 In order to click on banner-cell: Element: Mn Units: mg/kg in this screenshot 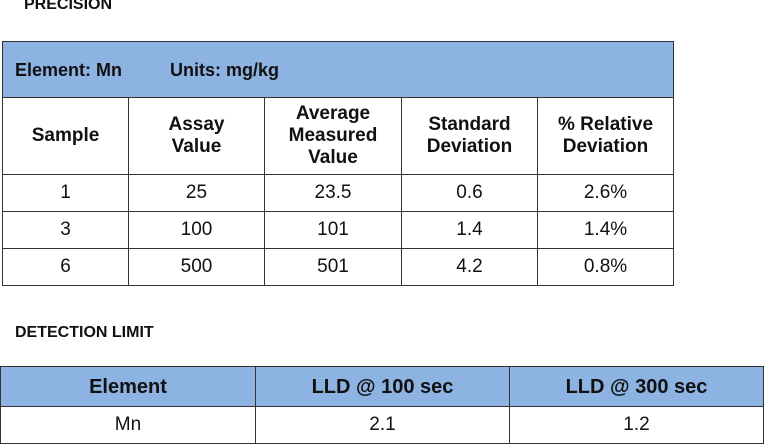, I will do `click(338, 69)`.